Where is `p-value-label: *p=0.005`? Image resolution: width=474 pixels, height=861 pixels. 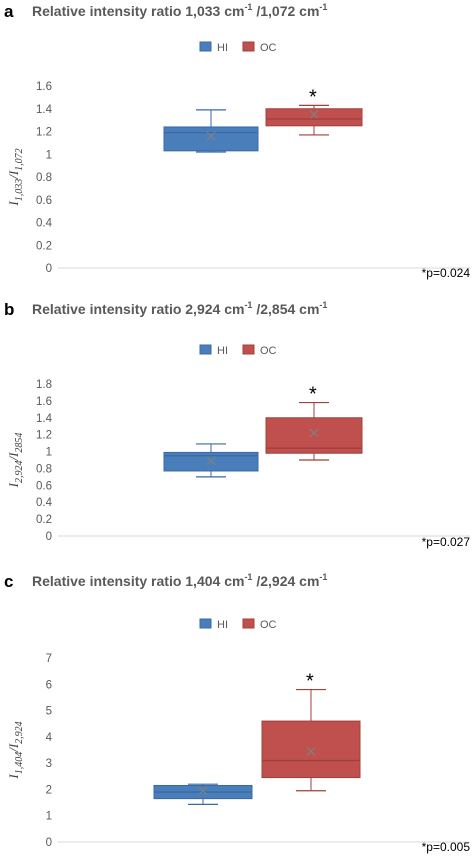
p-value-label: *p=0.005 is located at coordinates (446, 847).